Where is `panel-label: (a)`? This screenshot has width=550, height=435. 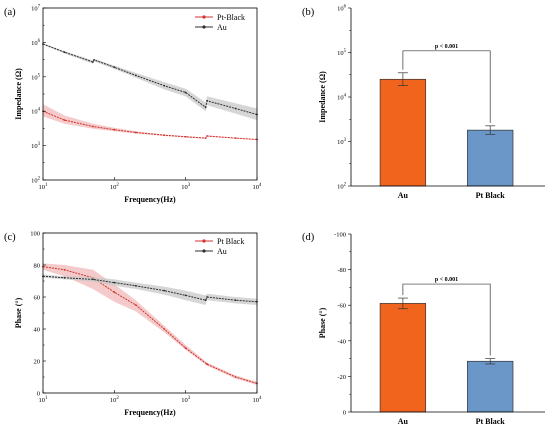
panel-label: (a) is located at coordinates (10, 12).